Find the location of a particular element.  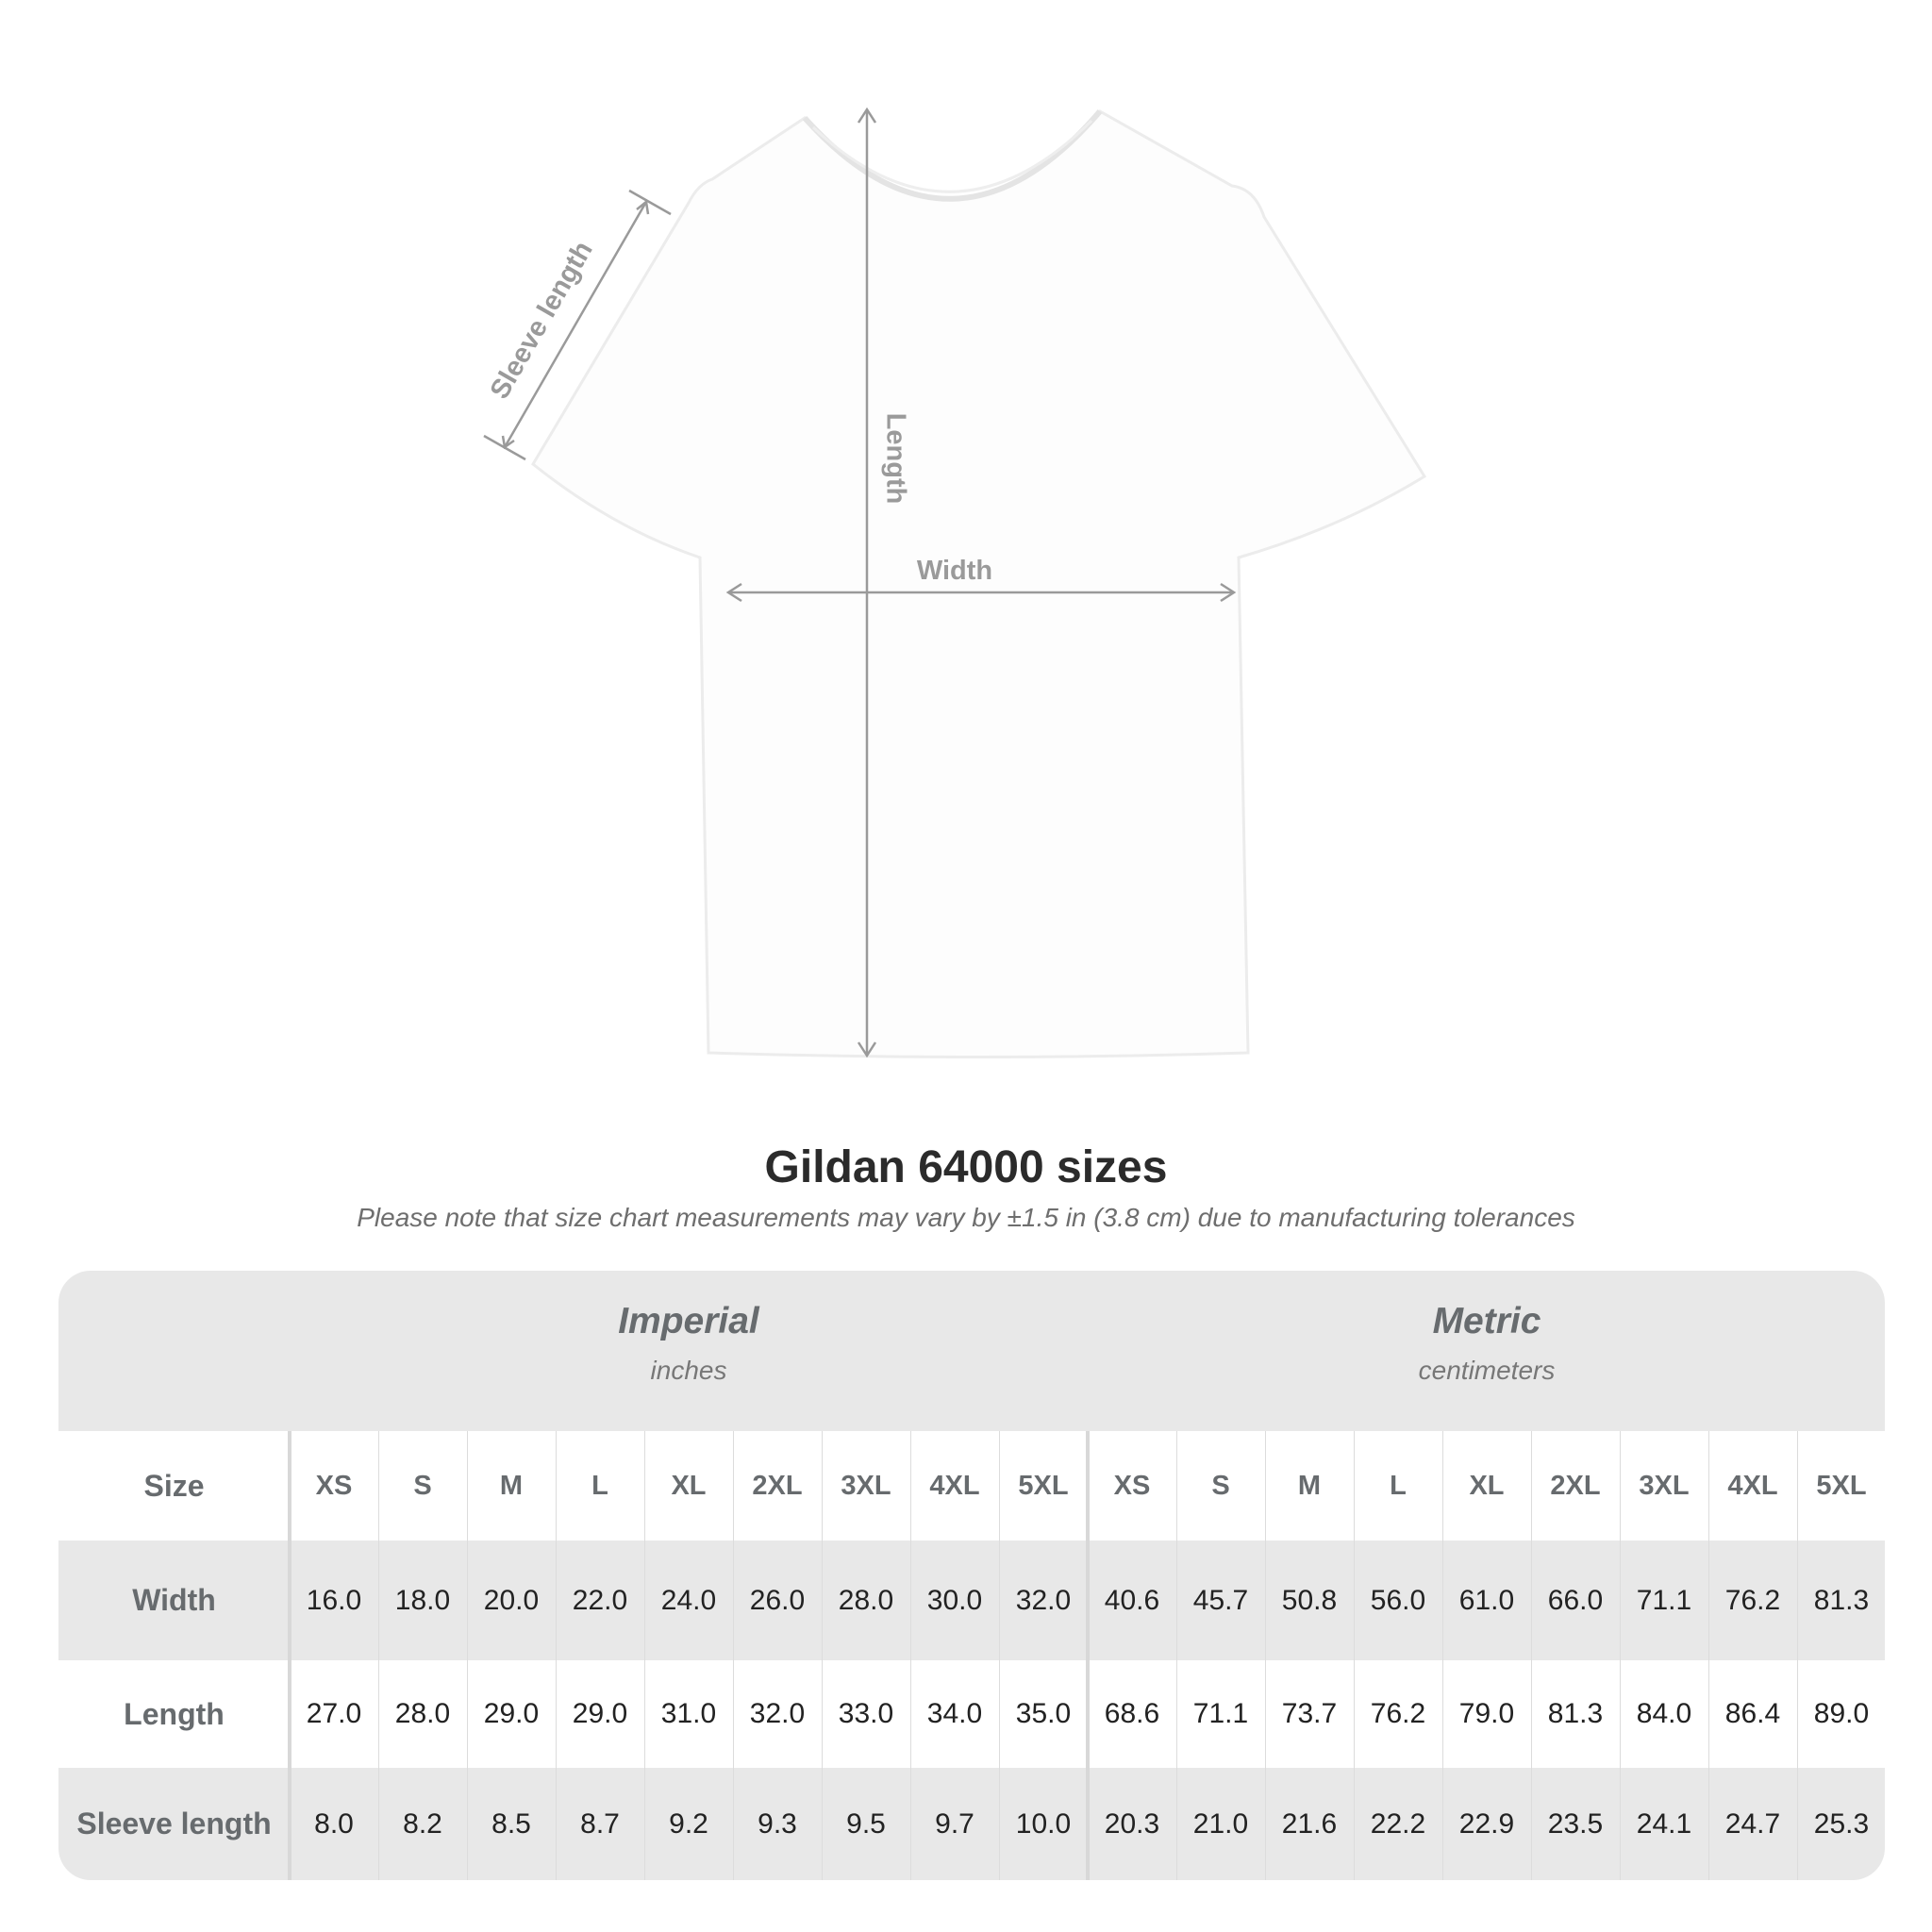

width-arrowhead-left is located at coordinates (734, 593).